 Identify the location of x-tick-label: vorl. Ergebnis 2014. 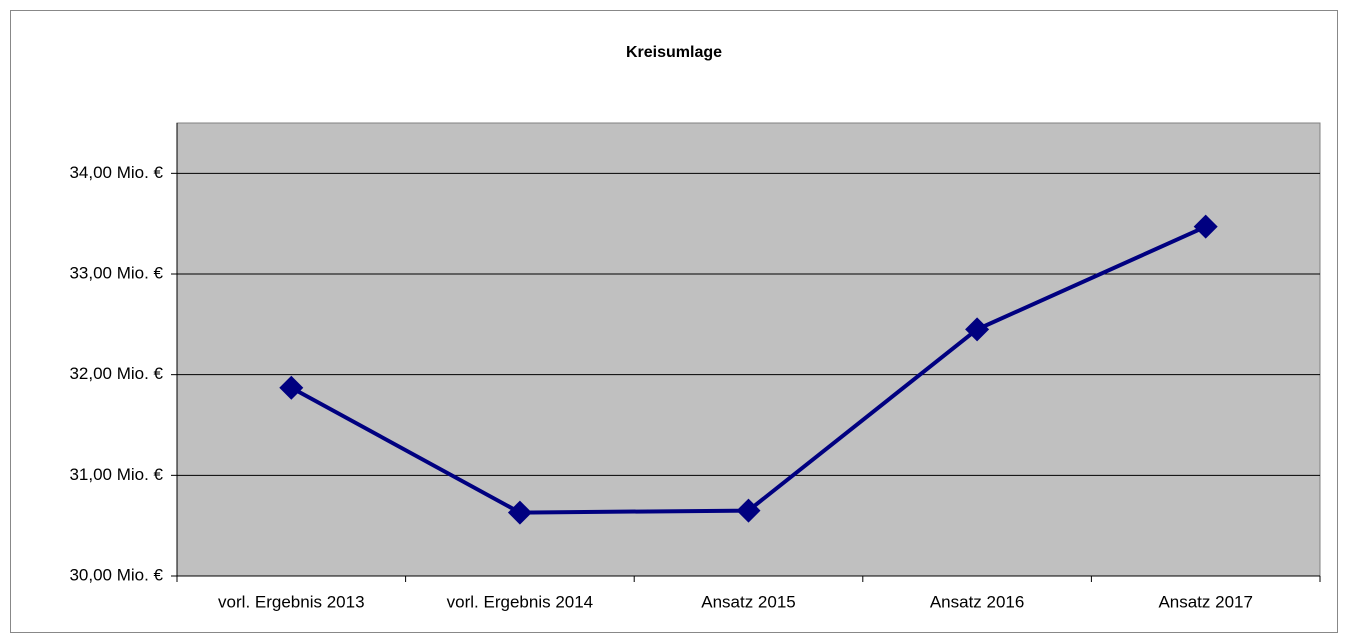
(520, 601).